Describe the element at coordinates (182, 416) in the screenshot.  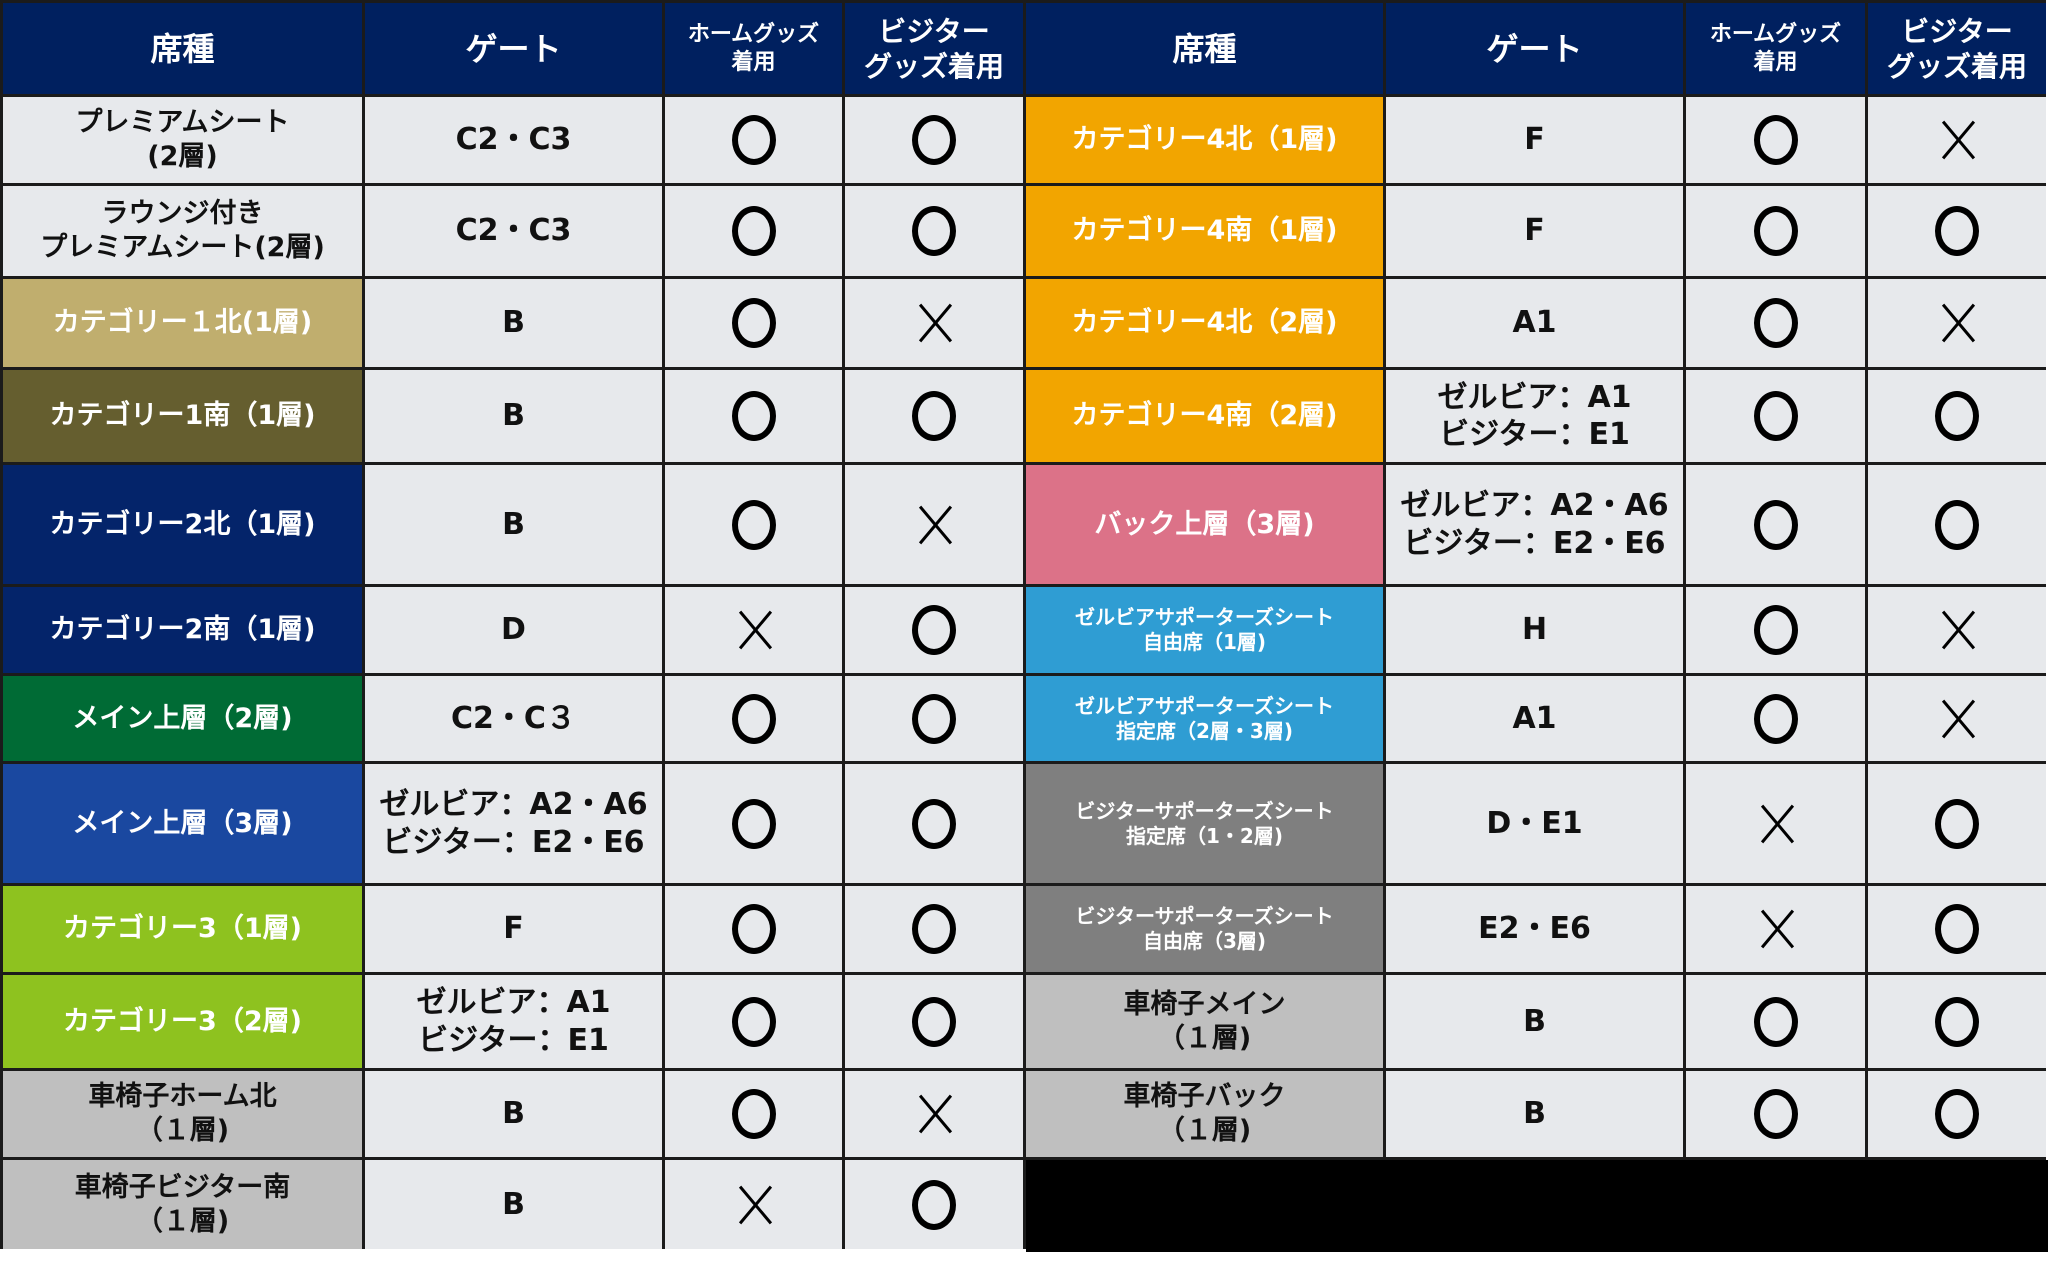
I see `seat-type-cell: カテゴリー1南（1層)` at that location.